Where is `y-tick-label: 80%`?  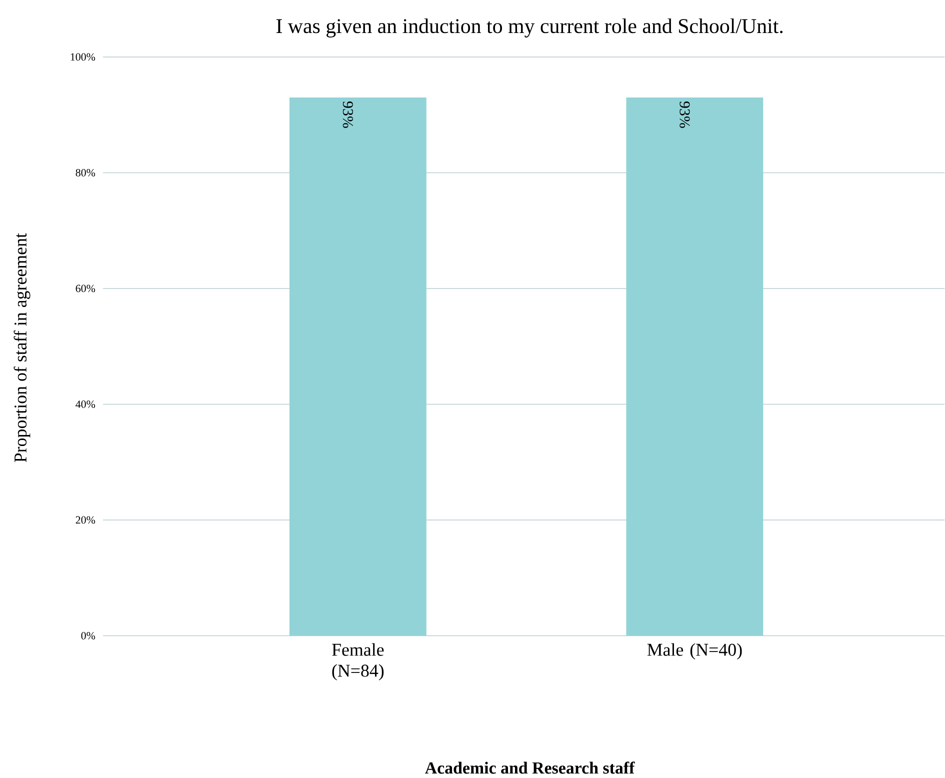 y-tick-label: 80% is located at coordinates (86, 173).